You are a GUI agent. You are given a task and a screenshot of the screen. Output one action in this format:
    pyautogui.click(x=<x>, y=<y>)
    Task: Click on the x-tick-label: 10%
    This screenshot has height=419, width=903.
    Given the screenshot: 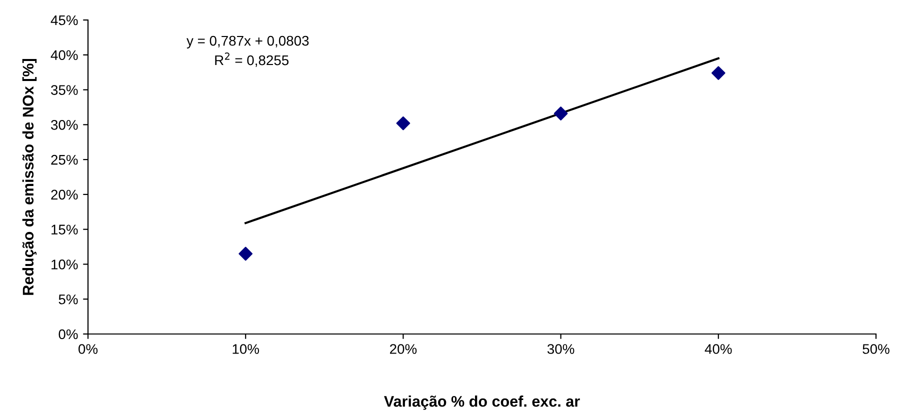 What is the action you would take?
    pyautogui.click(x=246, y=349)
    